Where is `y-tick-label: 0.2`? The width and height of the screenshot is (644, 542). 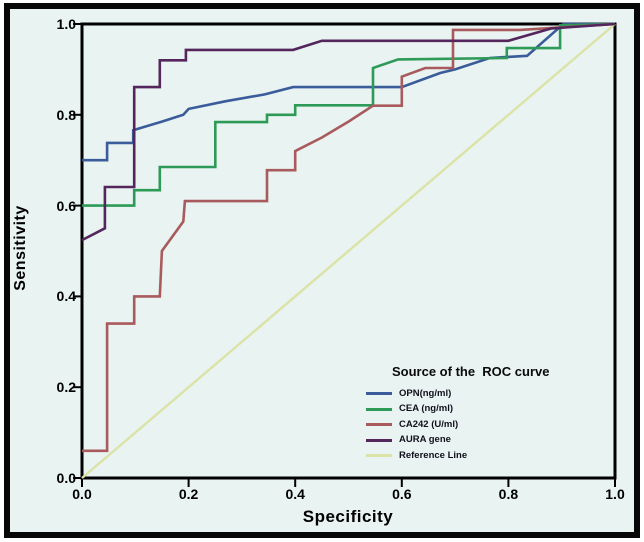
y-tick-label: 0.2 is located at coordinates (66, 387).